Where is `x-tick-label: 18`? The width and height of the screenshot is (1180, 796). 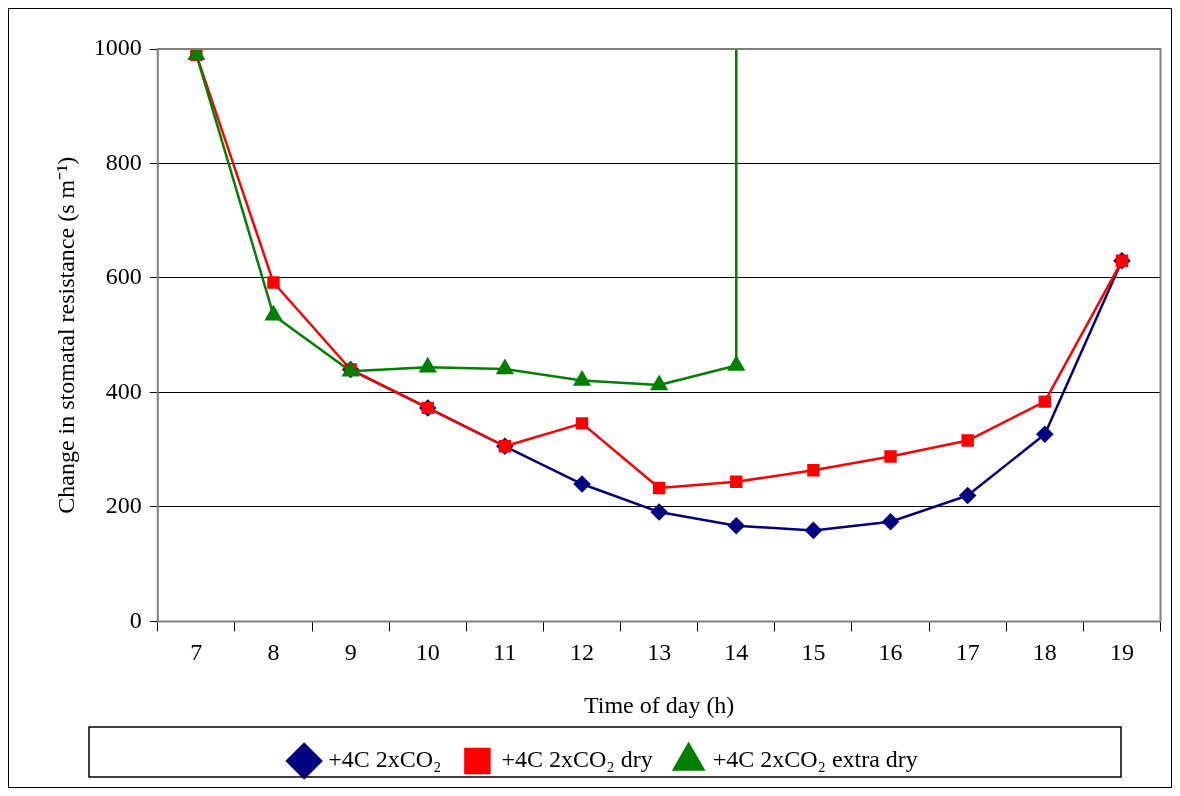 x-tick-label: 18 is located at coordinates (1044, 652).